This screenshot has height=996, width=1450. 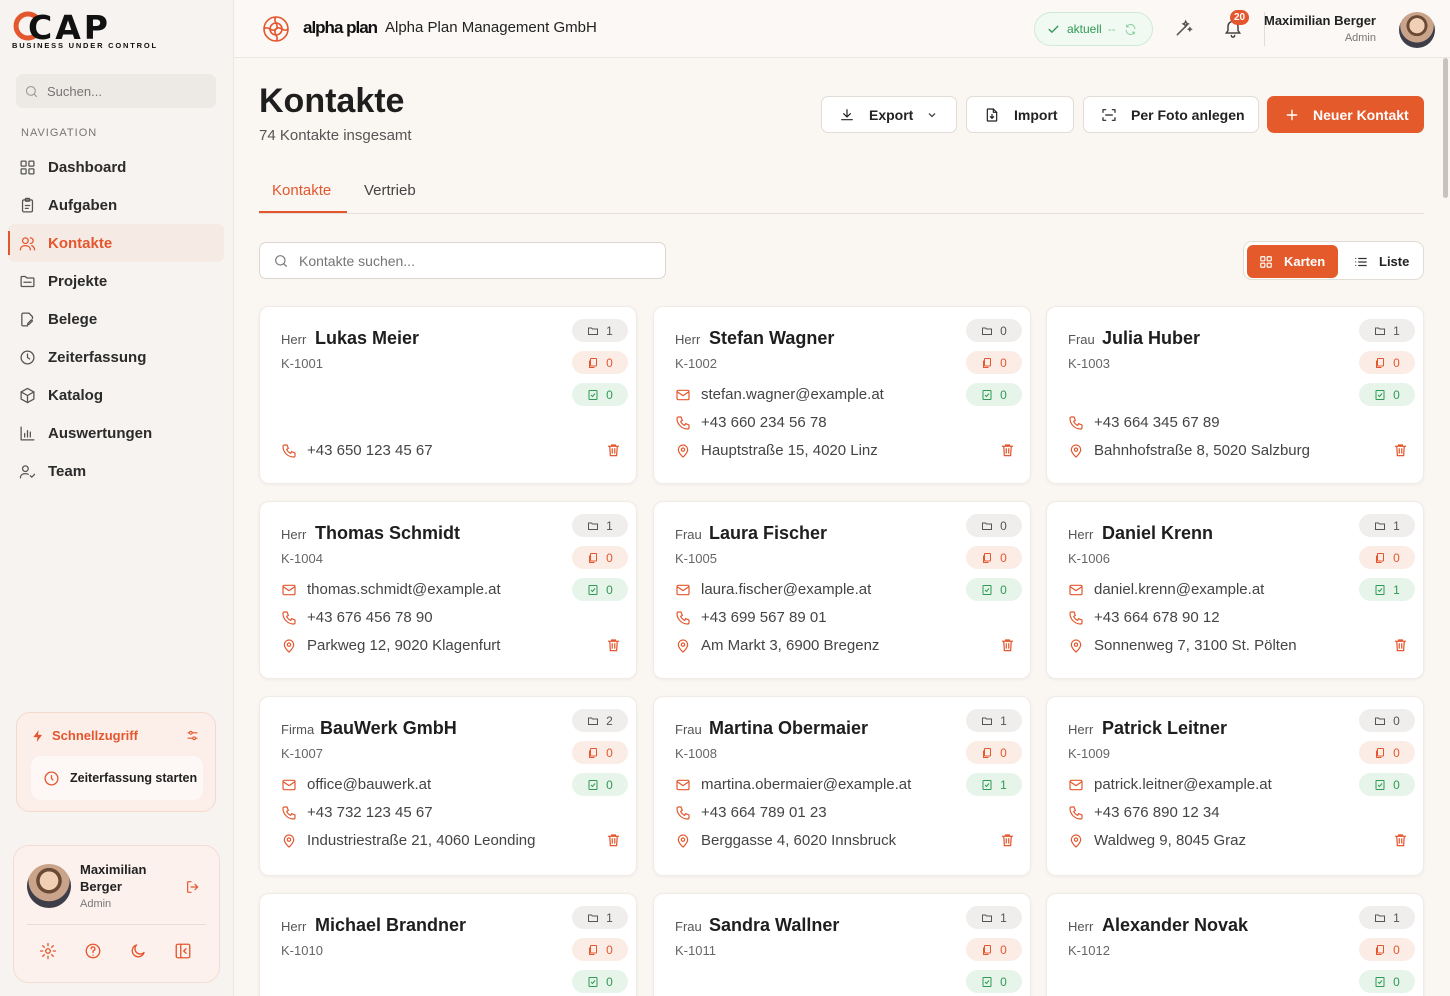 I want to click on magic-wand-icon, so click(x=1184, y=28).